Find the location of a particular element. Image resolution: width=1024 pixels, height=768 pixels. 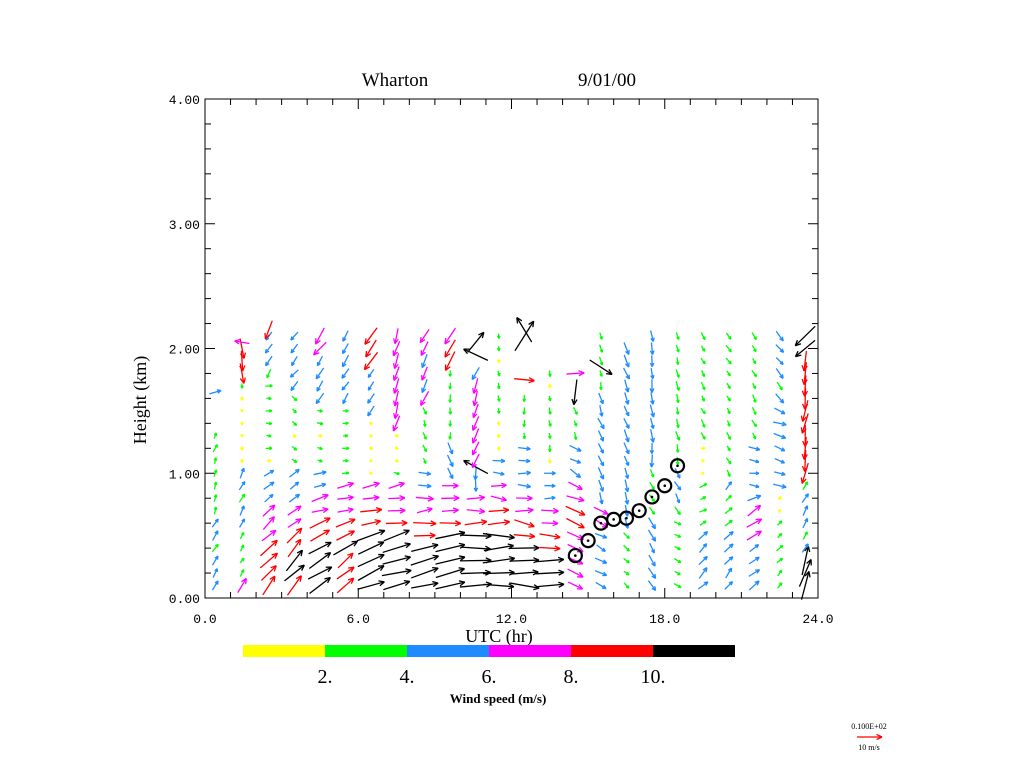

y-tick-label: 0.00 is located at coordinates (184, 599).